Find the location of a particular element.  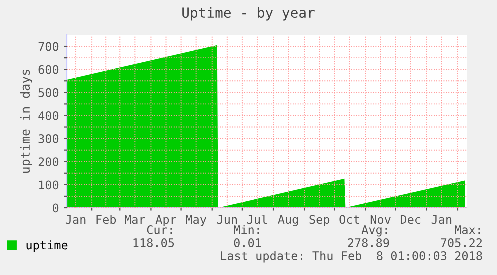

x-tick-label: Sep is located at coordinates (320, 220).